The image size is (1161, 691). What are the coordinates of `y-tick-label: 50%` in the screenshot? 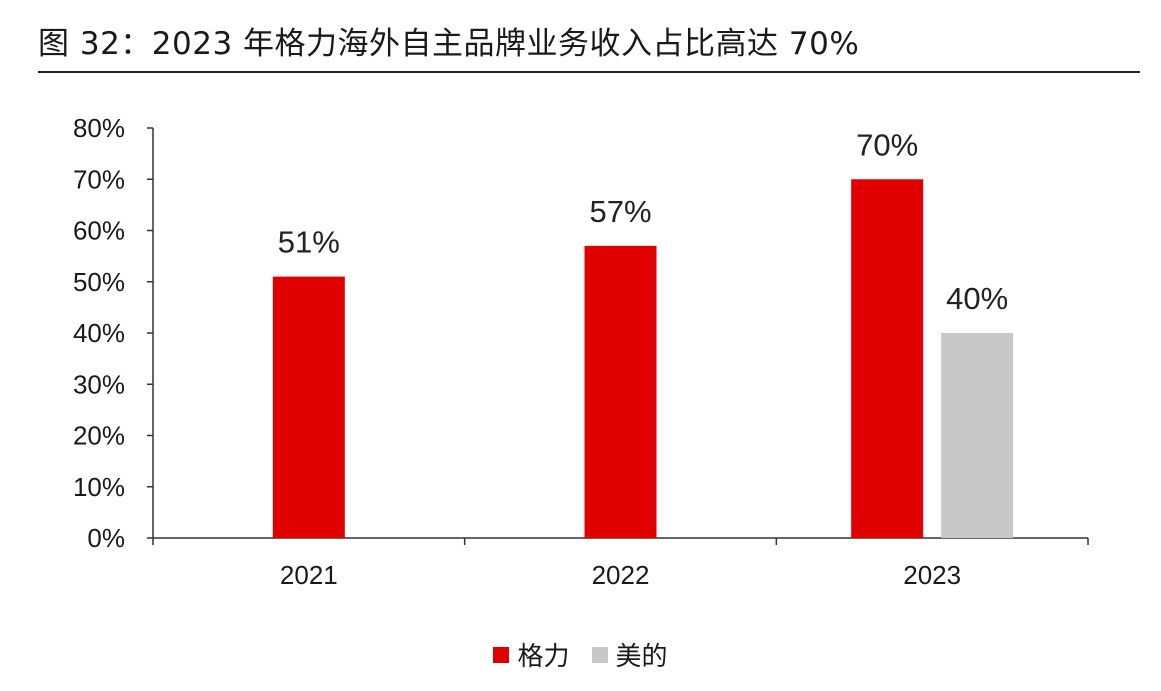 It's located at (99, 282).